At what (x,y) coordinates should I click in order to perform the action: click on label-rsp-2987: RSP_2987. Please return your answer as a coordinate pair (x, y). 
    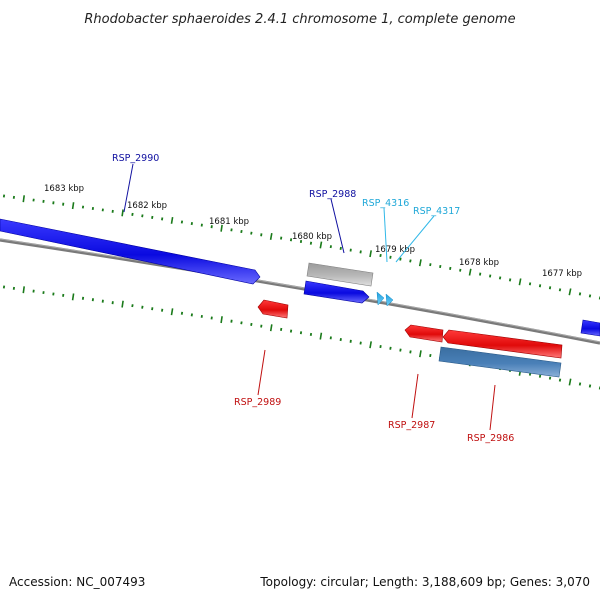
    Looking at the image, I should click on (411, 425).